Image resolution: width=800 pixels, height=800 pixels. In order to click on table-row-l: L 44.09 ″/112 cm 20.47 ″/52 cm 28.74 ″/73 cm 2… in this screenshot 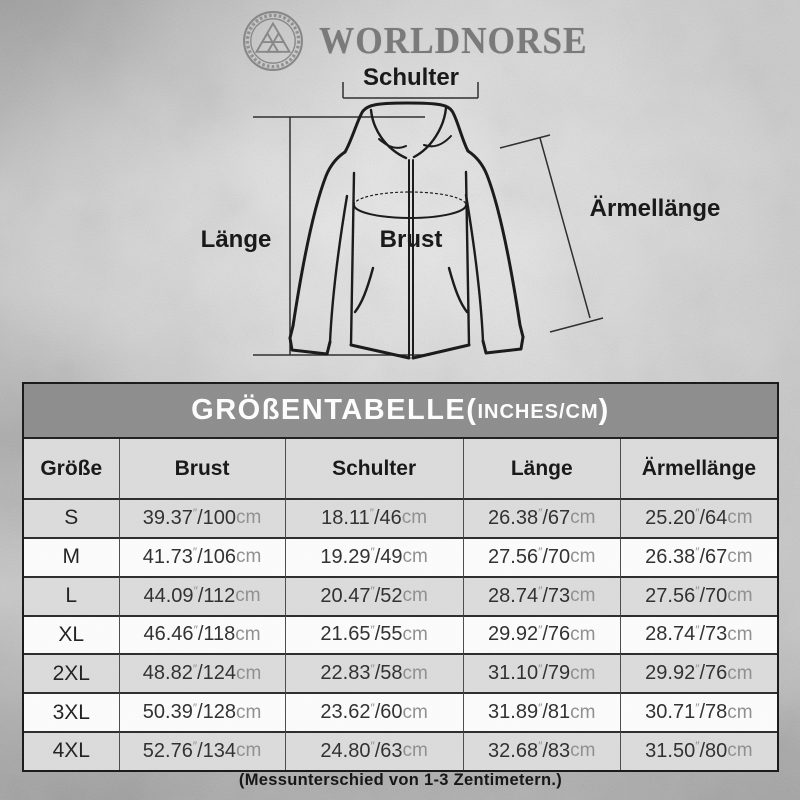, I will do `click(400, 595)`.